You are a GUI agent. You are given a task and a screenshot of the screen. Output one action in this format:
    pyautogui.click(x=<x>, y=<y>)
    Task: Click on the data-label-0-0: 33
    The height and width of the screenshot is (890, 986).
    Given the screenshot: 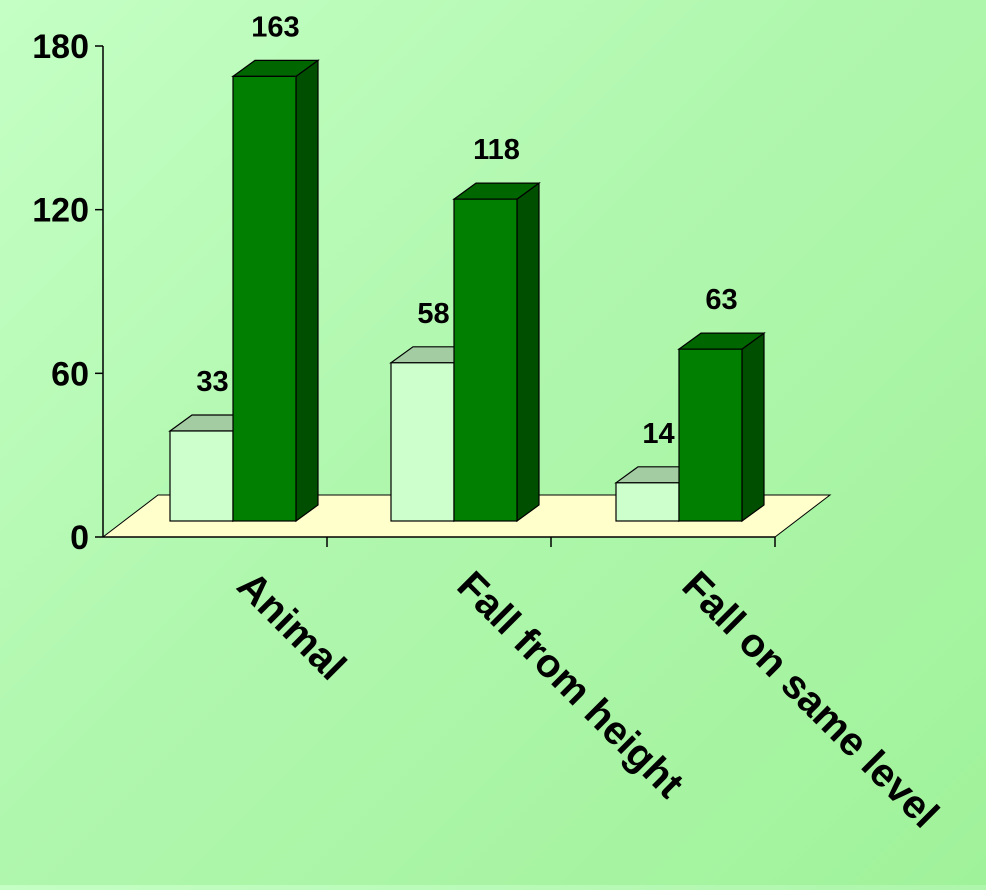 What is the action you would take?
    pyautogui.click(x=212, y=382)
    